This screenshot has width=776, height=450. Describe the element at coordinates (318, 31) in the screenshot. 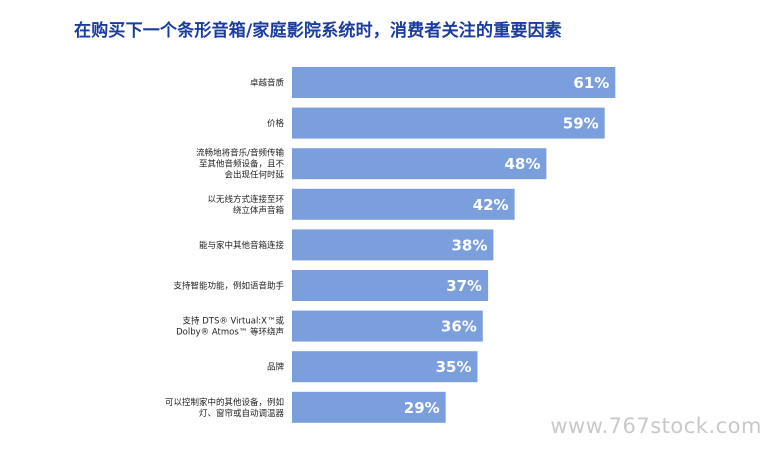

I see `chart-title: 在购买下一个条形音箱/家庭影院系统时，消费者关注的重要因素` at that location.